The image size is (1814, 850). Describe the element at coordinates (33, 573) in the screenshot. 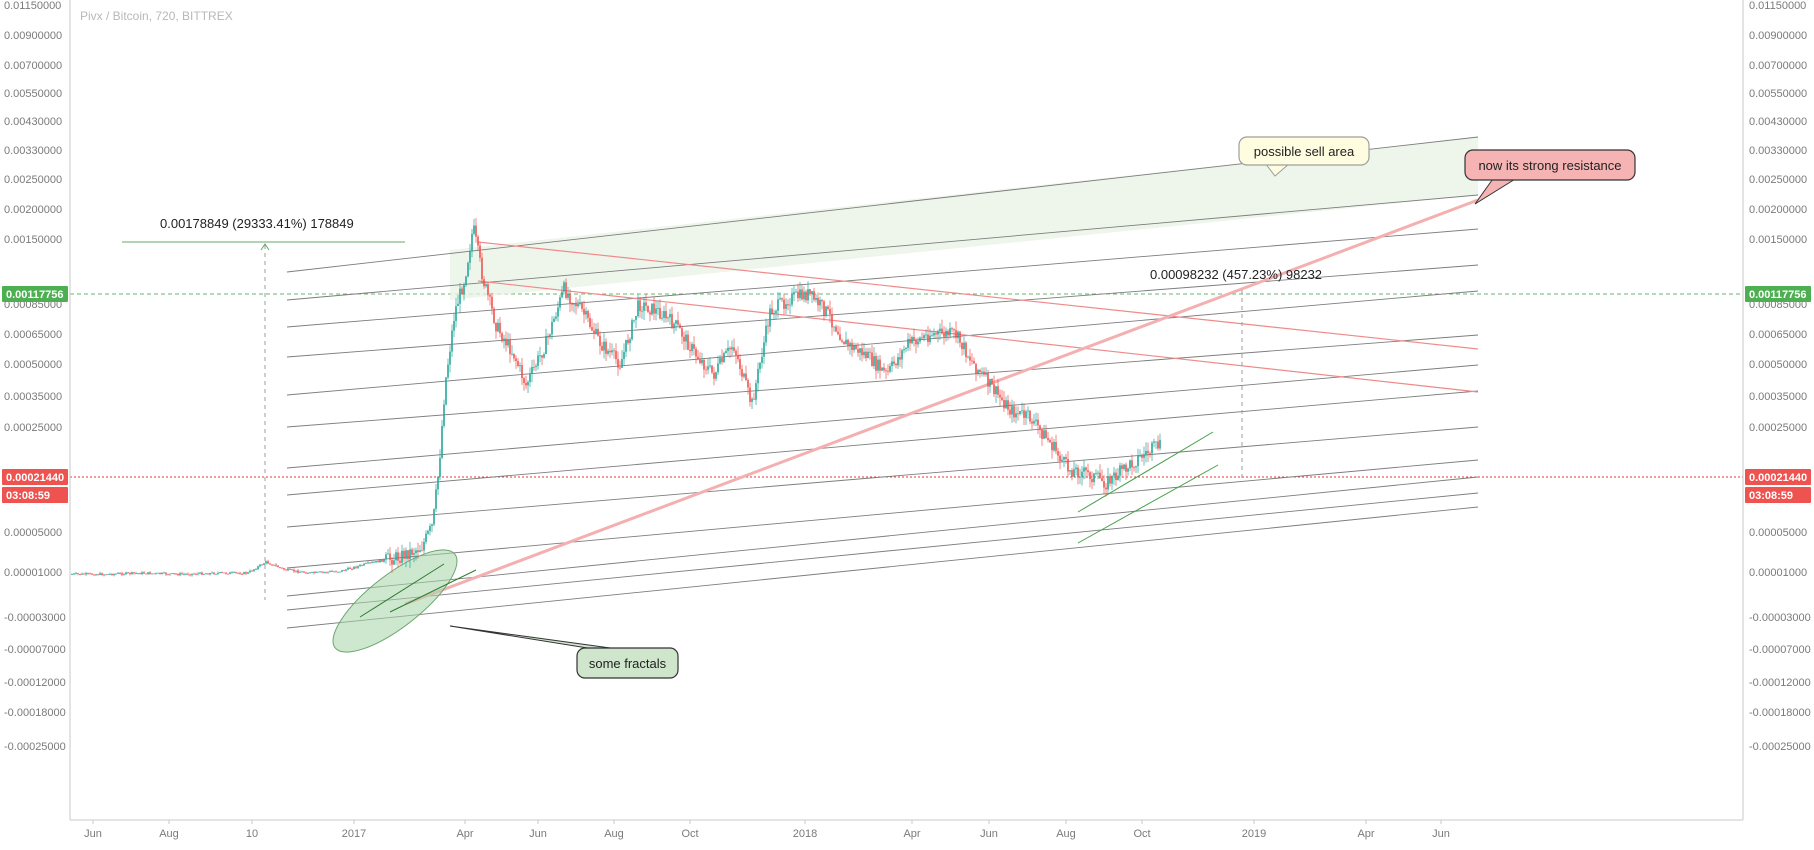

I see `y-tick-label-left: 0.00001000` at that location.